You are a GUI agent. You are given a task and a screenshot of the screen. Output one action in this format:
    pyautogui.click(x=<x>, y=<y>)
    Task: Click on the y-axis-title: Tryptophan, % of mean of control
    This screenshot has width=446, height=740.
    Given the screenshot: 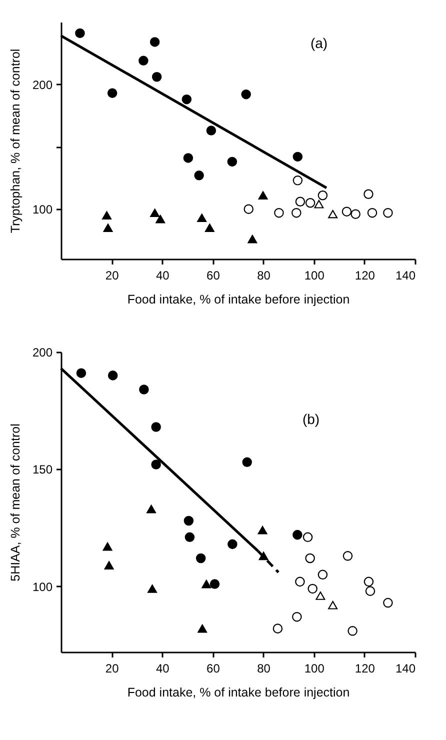 What is the action you would take?
    pyautogui.click(x=15, y=141)
    